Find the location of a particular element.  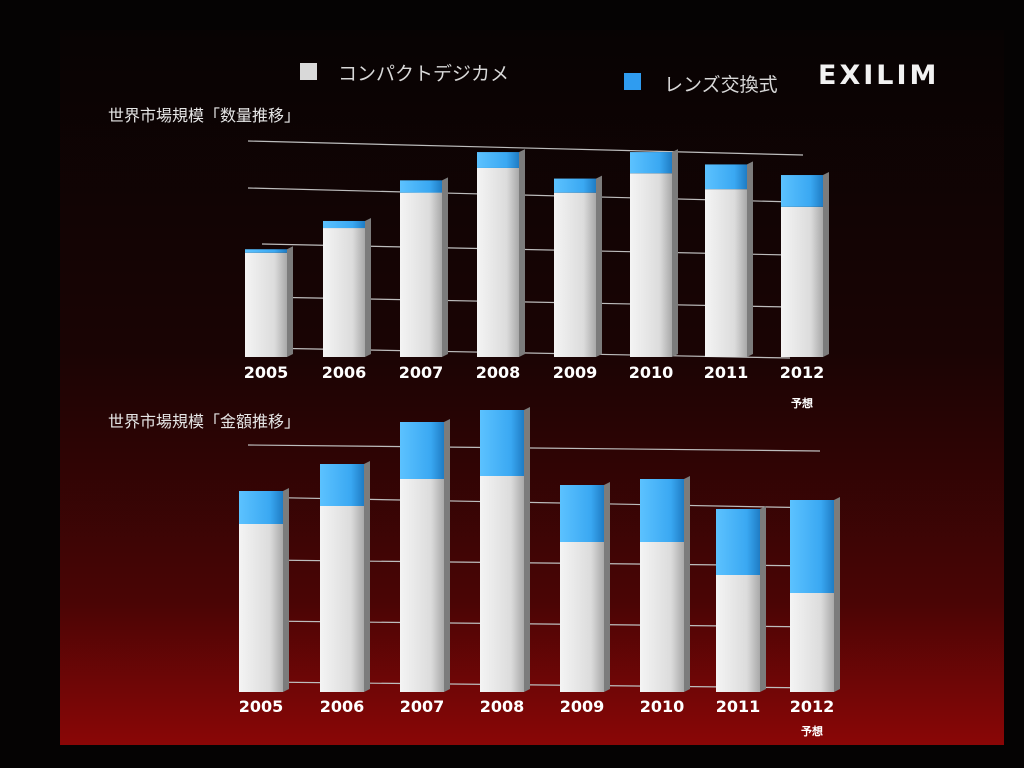

exilim-logo: EXILIM is located at coordinates (878, 75).